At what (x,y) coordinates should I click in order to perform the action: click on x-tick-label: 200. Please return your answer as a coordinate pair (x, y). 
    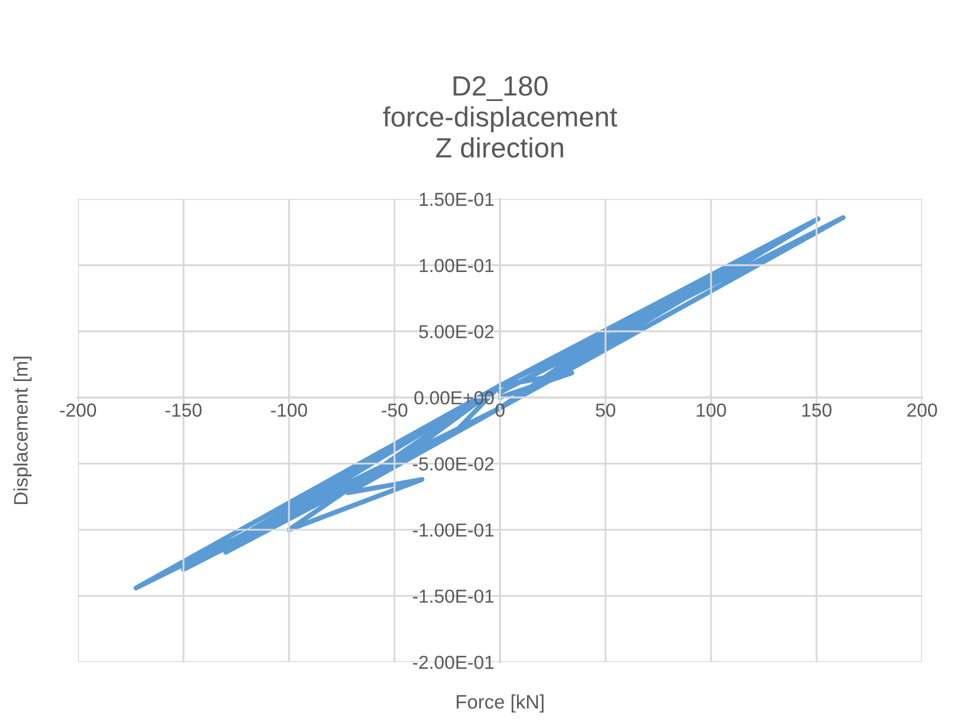
    Looking at the image, I should click on (922, 410).